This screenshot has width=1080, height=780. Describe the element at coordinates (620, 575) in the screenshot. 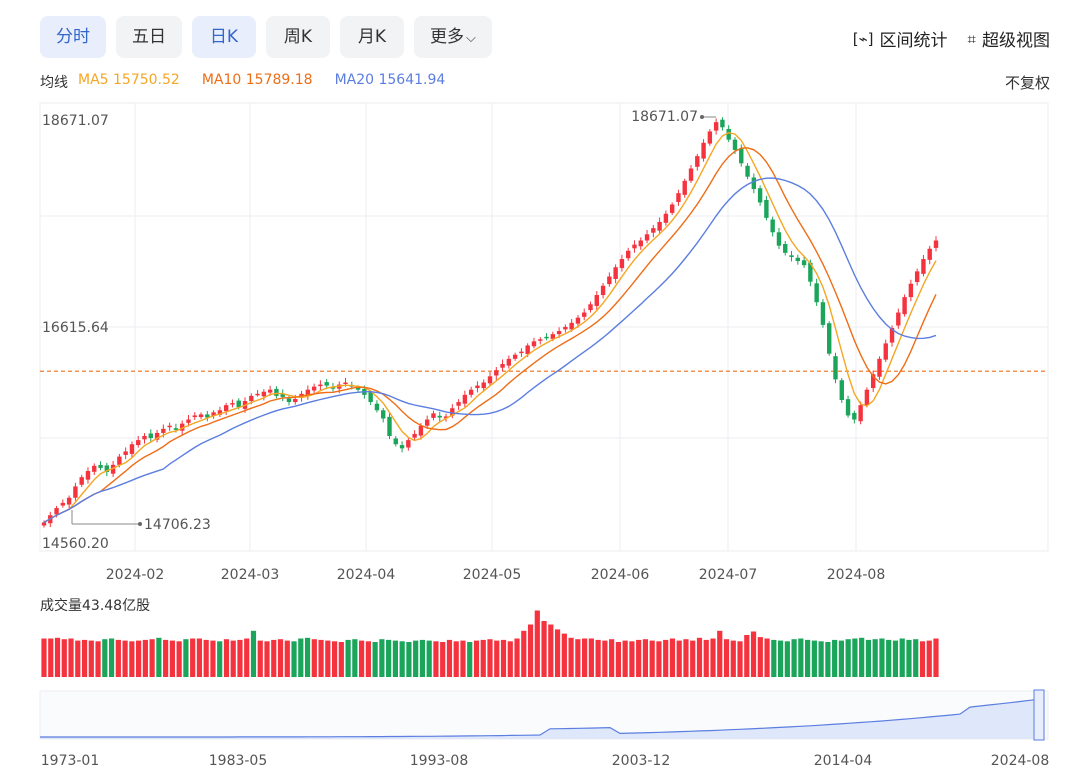

I see `x-tick-label: 2024-06` at that location.